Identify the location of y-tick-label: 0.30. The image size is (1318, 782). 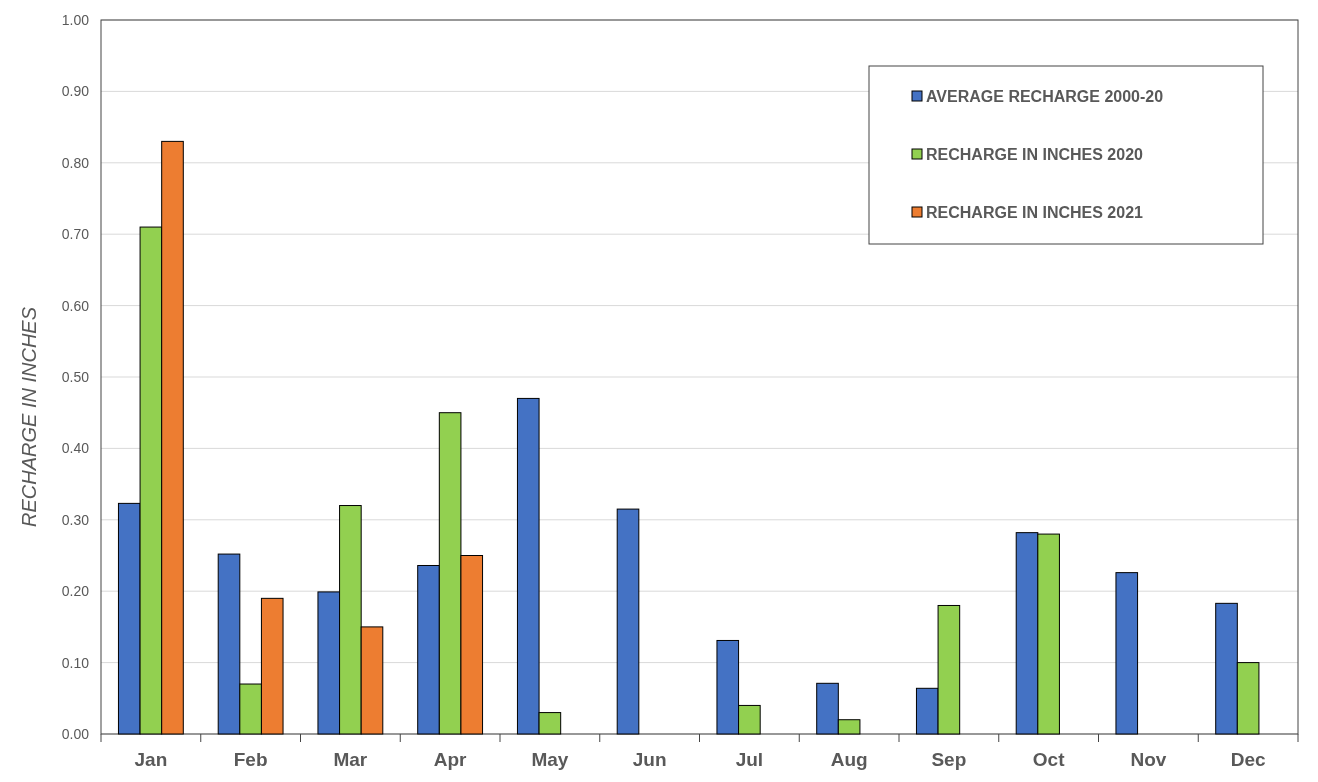
(75, 519).